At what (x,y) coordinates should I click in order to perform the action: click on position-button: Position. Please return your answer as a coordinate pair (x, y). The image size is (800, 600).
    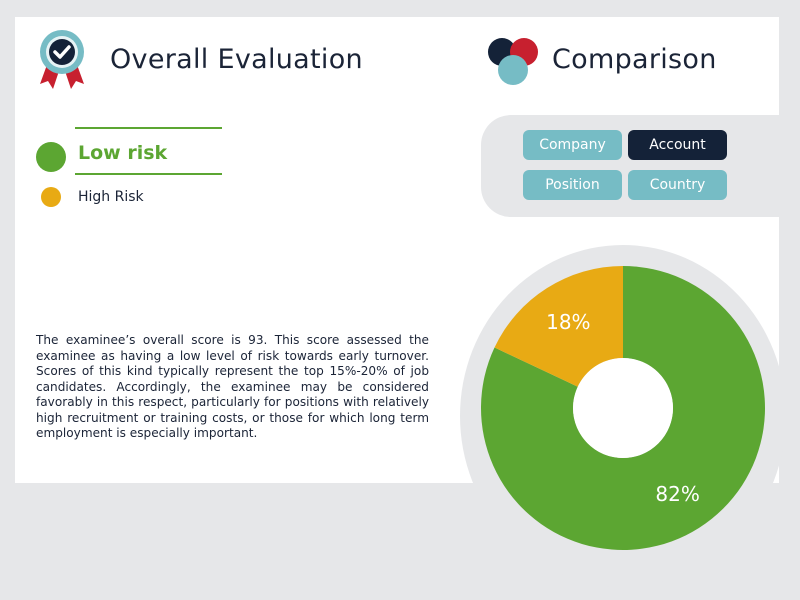
    Looking at the image, I should click on (572, 185).